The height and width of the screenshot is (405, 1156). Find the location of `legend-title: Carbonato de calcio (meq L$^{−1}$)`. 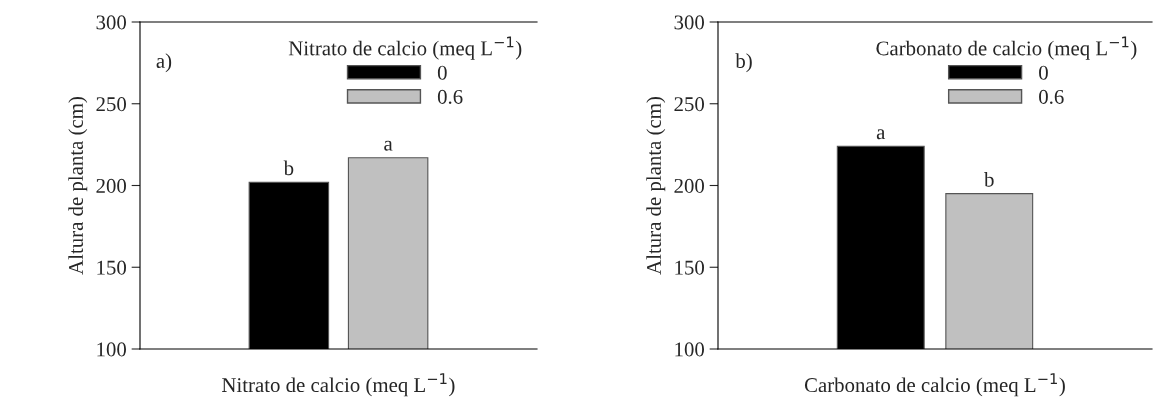

legend-title: Carbonato de calcio (meq L$^{−1}$) is located at coordinates (1006, 48).